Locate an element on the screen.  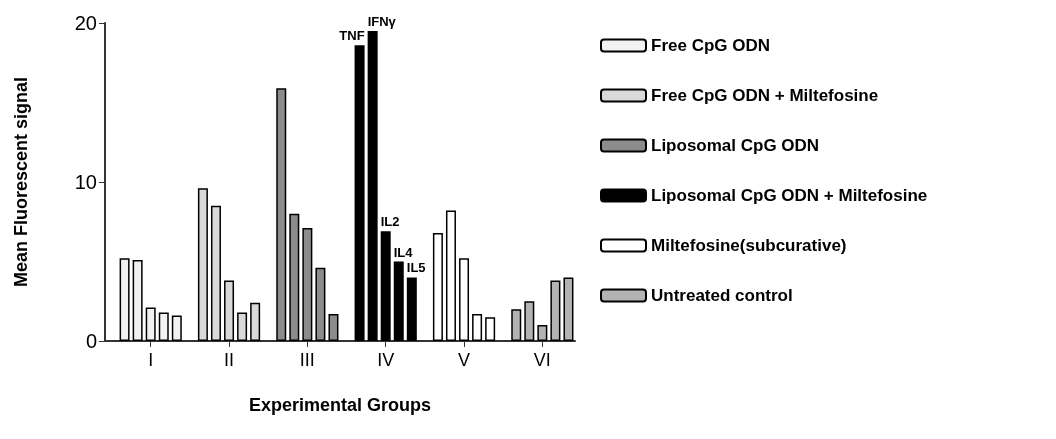
annotation: IL4 is located at coordinates (403, 252).